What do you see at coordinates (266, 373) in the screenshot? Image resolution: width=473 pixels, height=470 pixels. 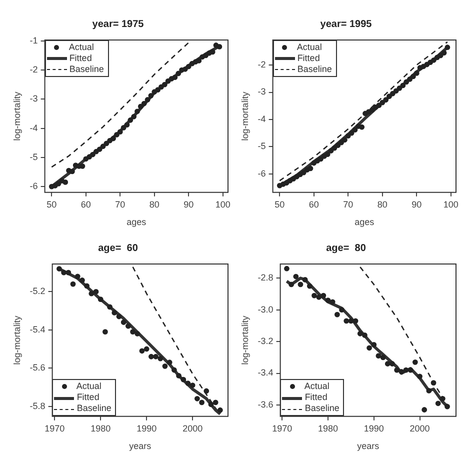 I see `y-tick-label: -3.4` at bounding box center [266, 373].